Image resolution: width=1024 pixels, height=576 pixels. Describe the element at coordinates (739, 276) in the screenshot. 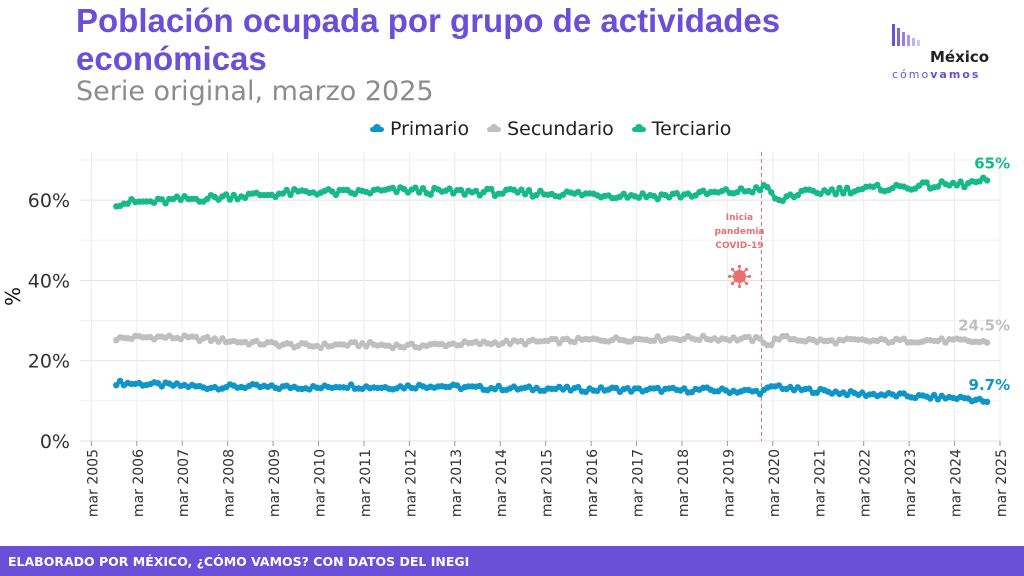

I see `virus-icon` at that location.